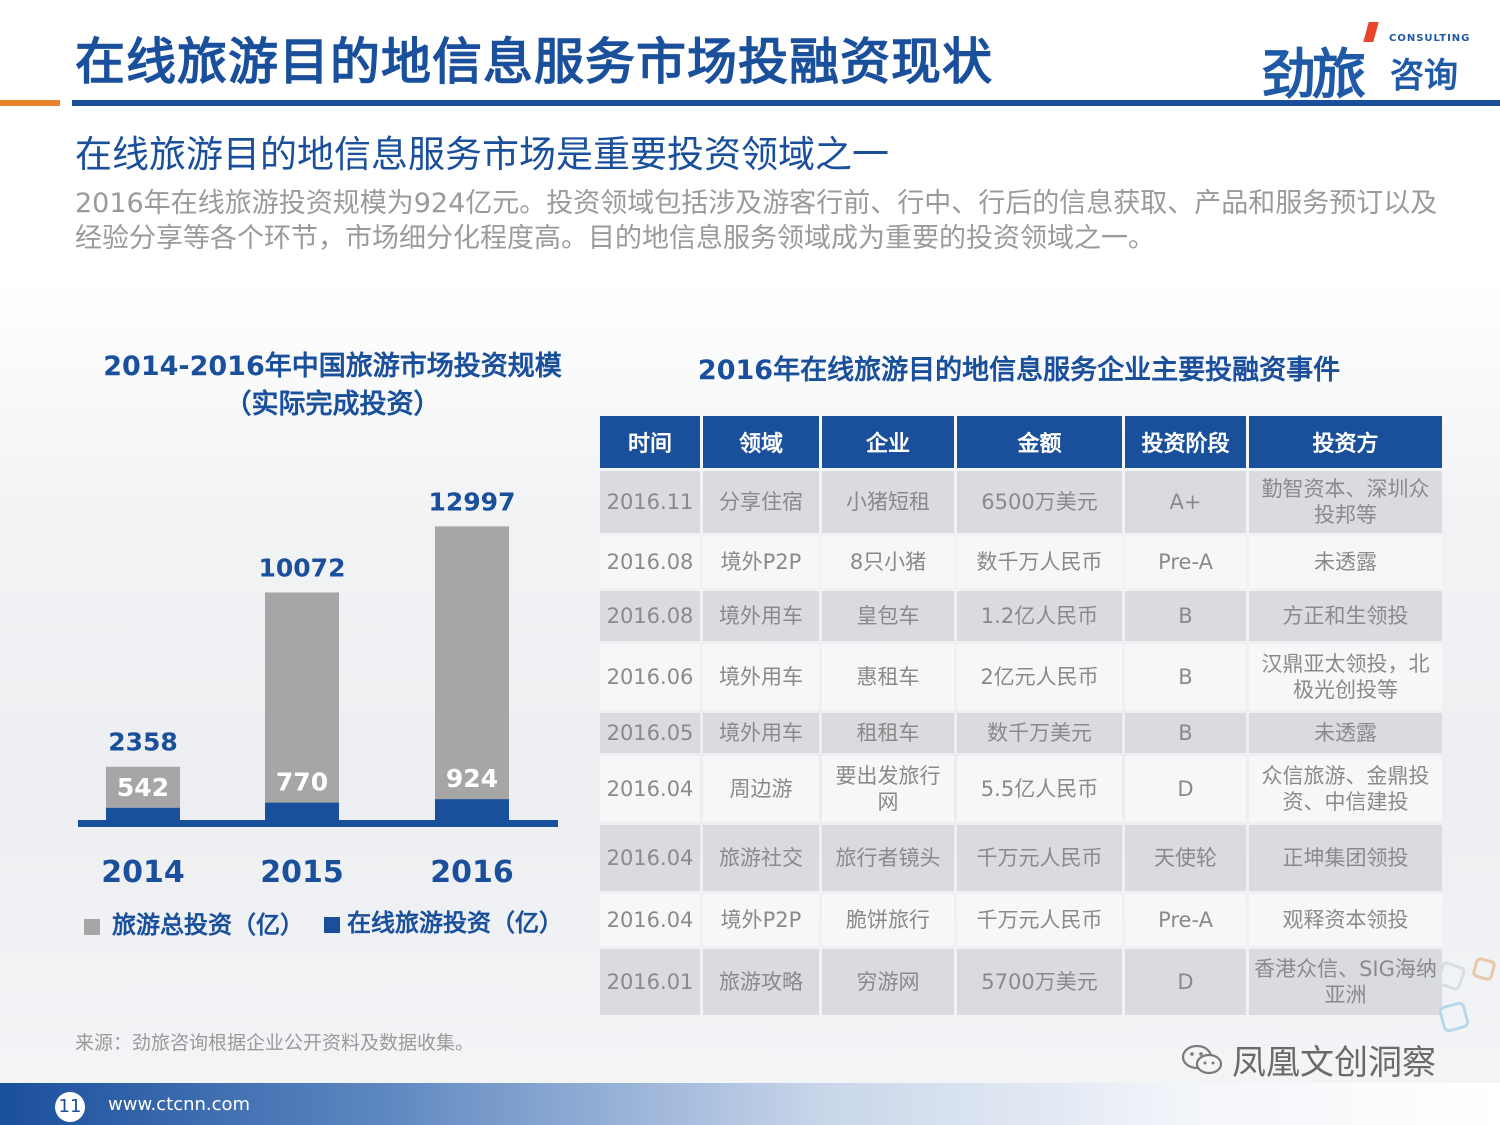  I want to click on company-logo: 劲旅 CONSULTING 咨询, so click(1367, 64).